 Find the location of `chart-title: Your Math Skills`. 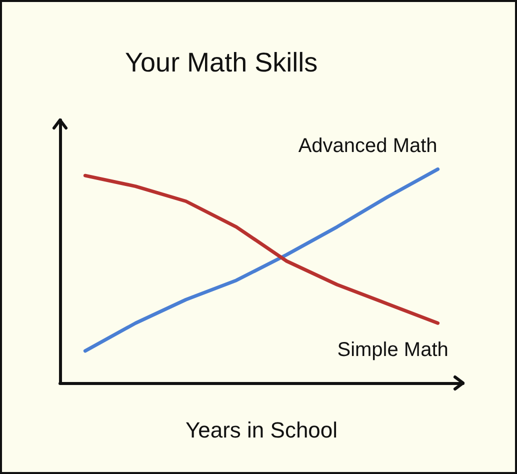

chart-title: Your Math Skills is located at coordinates (221, 63).